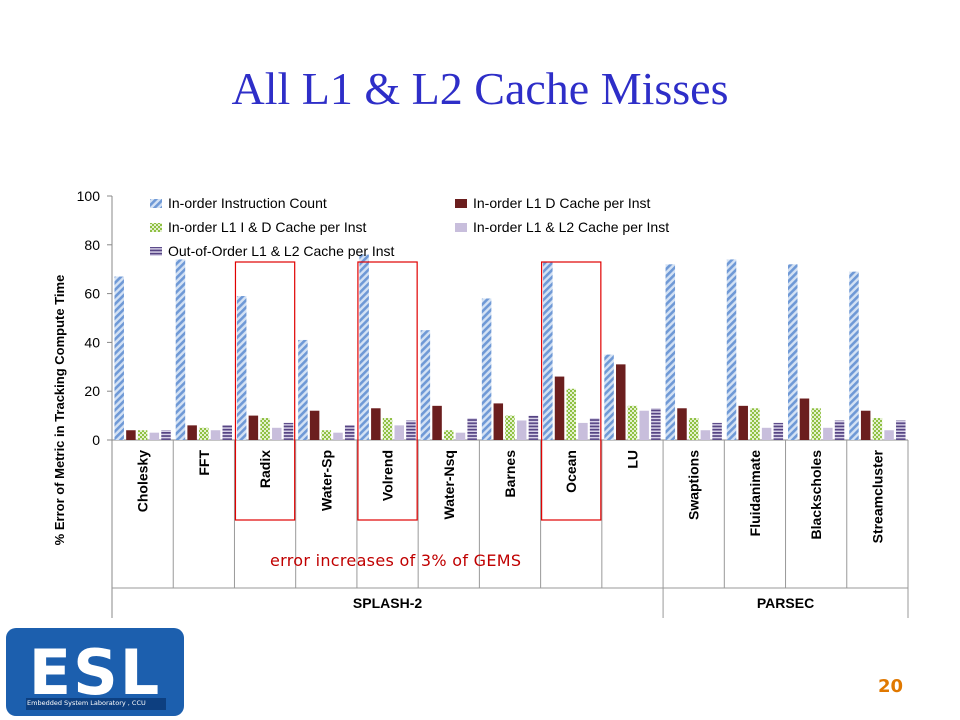 Image resolution: width=960 pixels, height=720 pixels. Describe the element at coordinates (86, 703) in the screenshot. I see `logo-subtext: Embedded System Laboratory , CCU` at that location.